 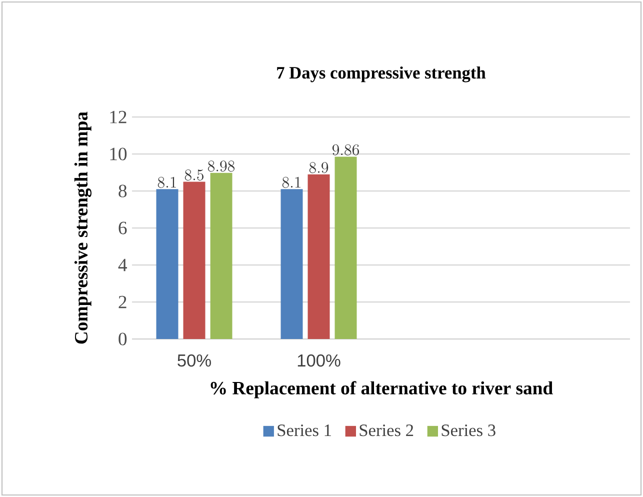 I want to click on x-axis-title: % Replacement of alternative to river sand, so click(x=381, y=389).